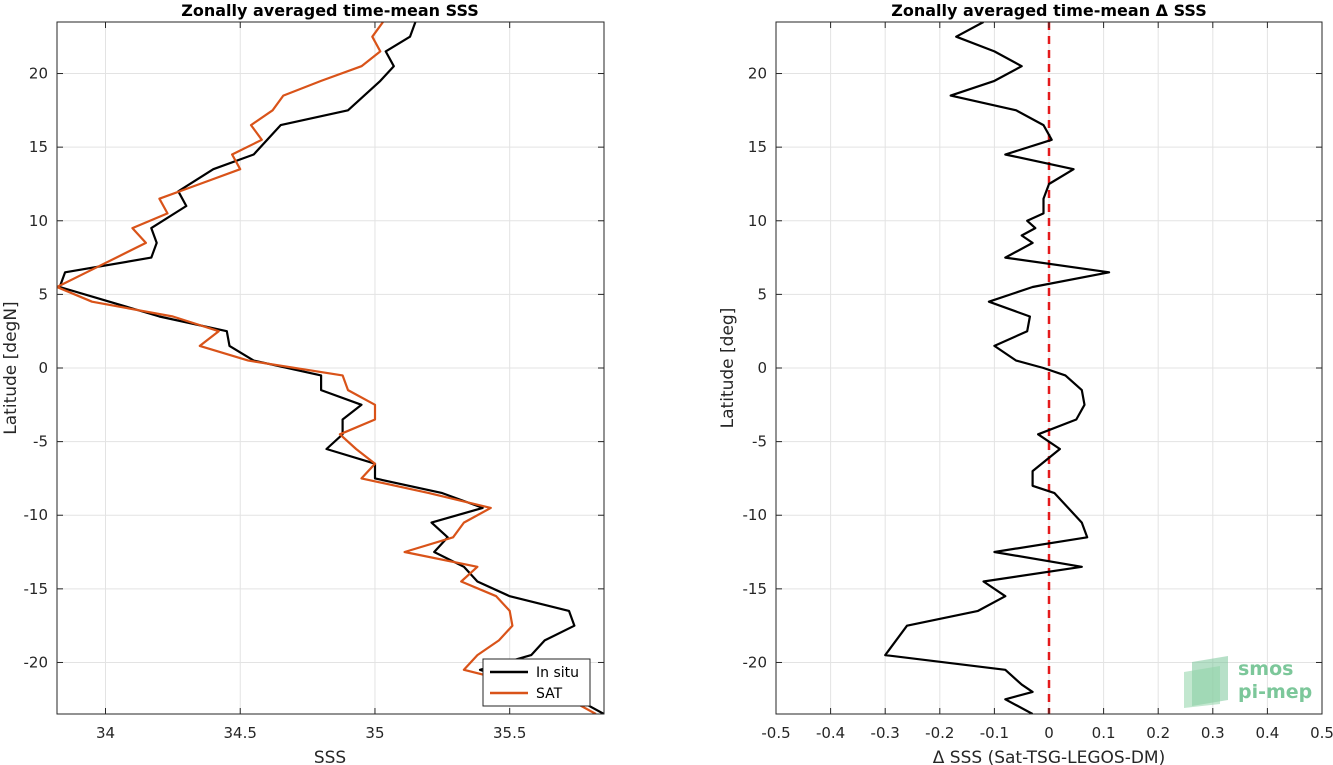 The width and height of the screenshot is (1333, 765). What do you see at coordinates (1158, 733) in the screenshot?
I see `x-tick-label: 0.2` at bounding box center [1158, 733].